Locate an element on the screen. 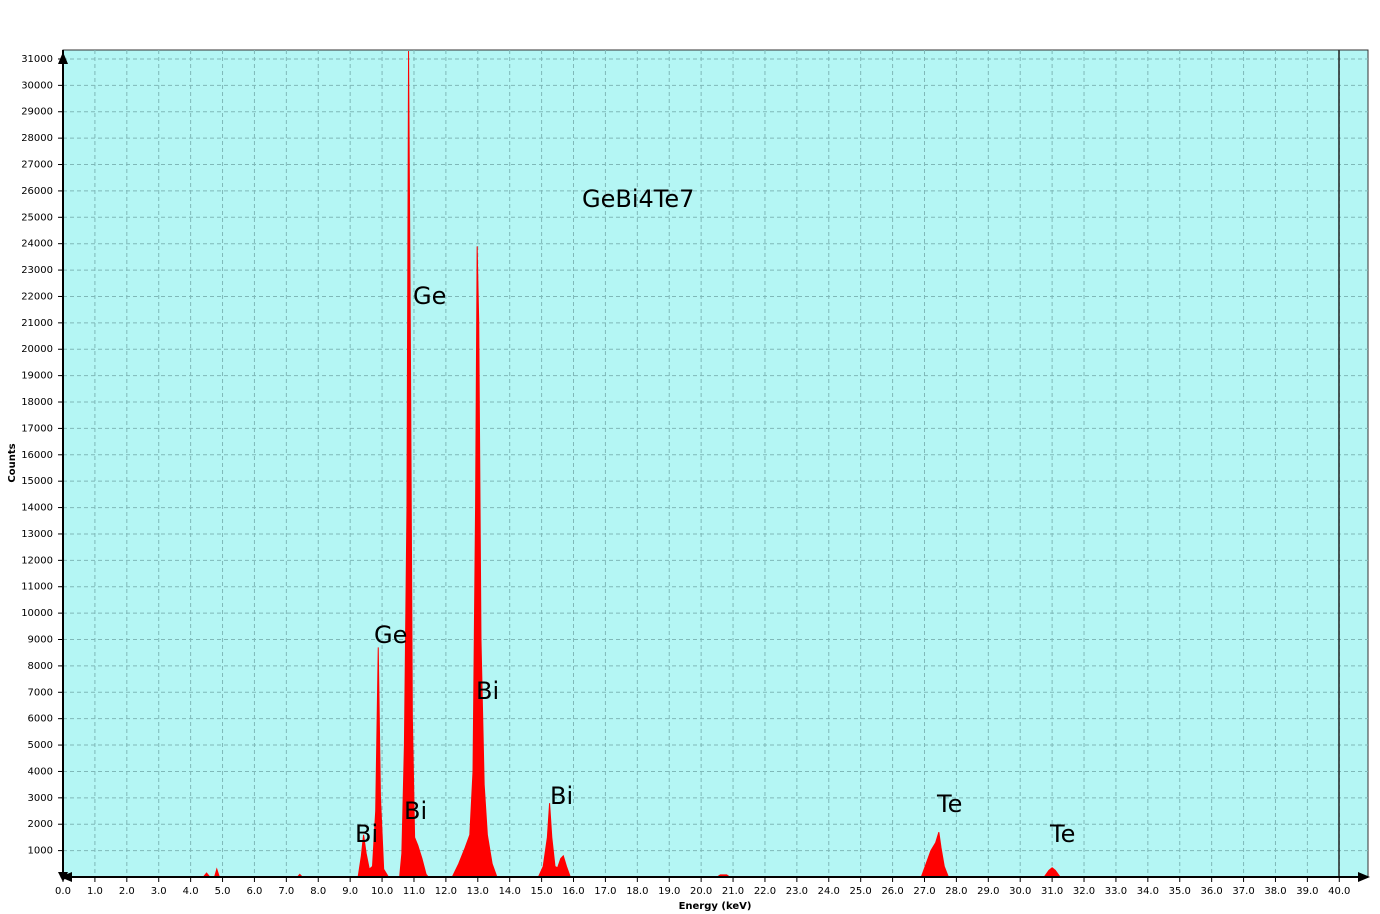 This screenshot has height=914, width=1380. x-tick-label: 38.0 is located at coordinates (1275, 891).